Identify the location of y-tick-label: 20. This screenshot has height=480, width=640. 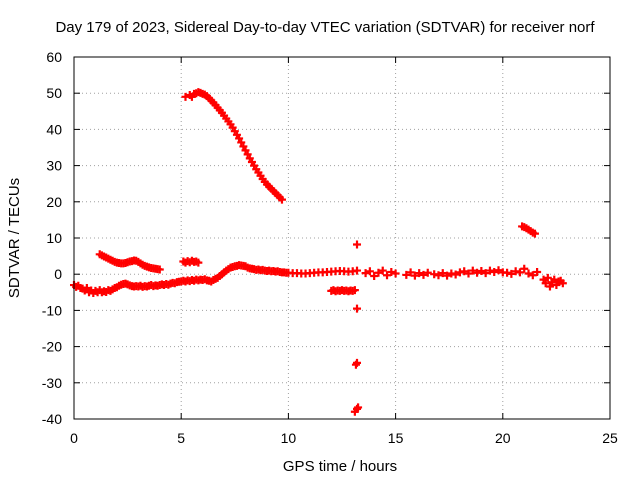
(54, 202).